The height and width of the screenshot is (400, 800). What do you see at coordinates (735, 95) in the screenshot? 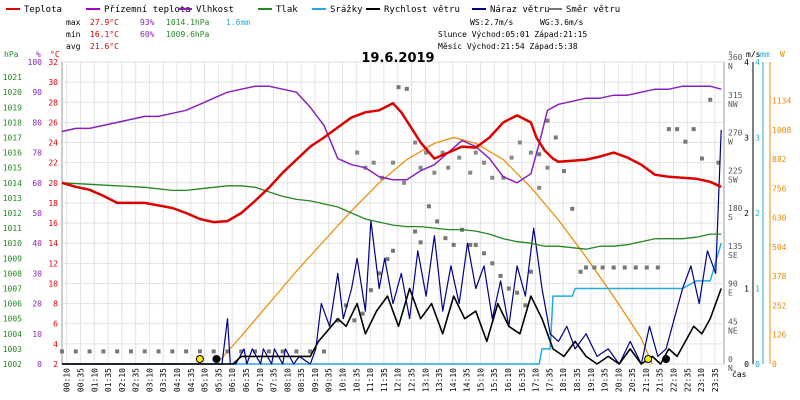
I see `dir-tick-label: 315` at bounding box center [735, 95].